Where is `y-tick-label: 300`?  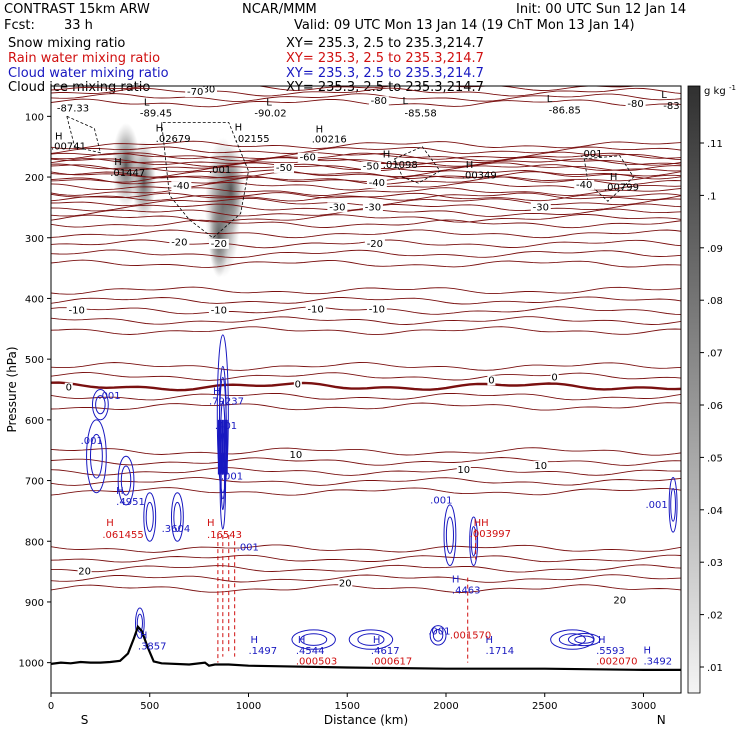 y-tick-label: 300 is located at coordinates (34, 239).